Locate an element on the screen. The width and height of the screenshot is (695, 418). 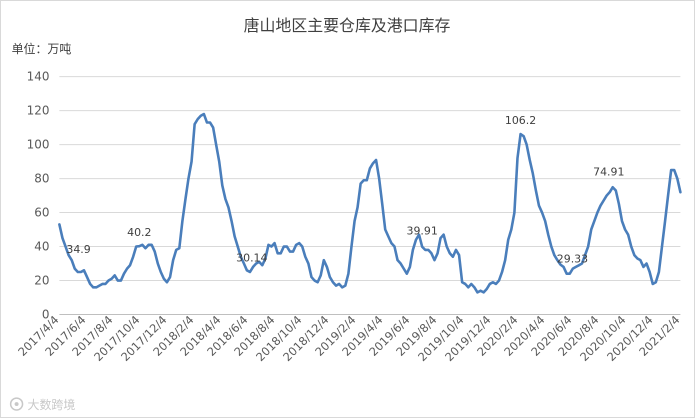
y-tick-label: 100 is located at coordinates (38, 145).